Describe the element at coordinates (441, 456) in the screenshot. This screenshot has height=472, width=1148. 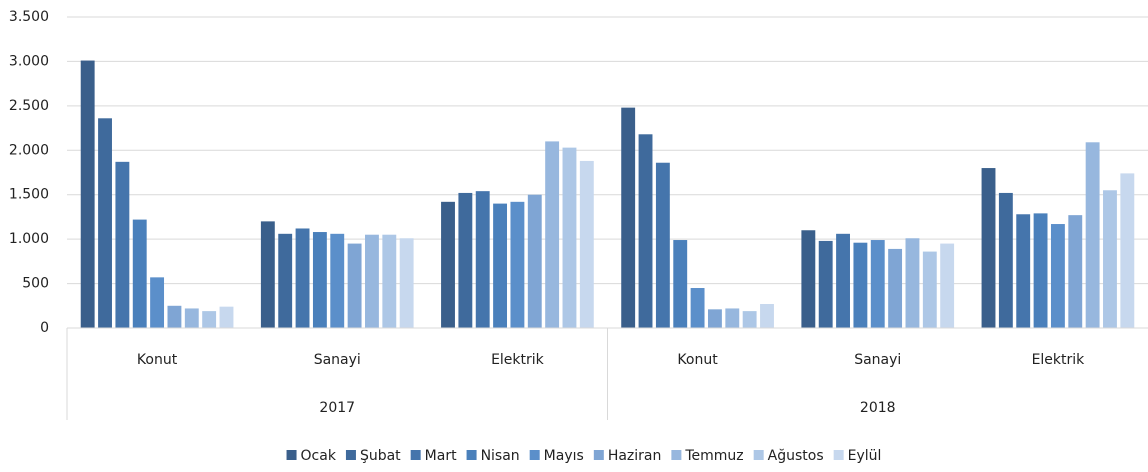
I see `legend-label: Mart` at that location.